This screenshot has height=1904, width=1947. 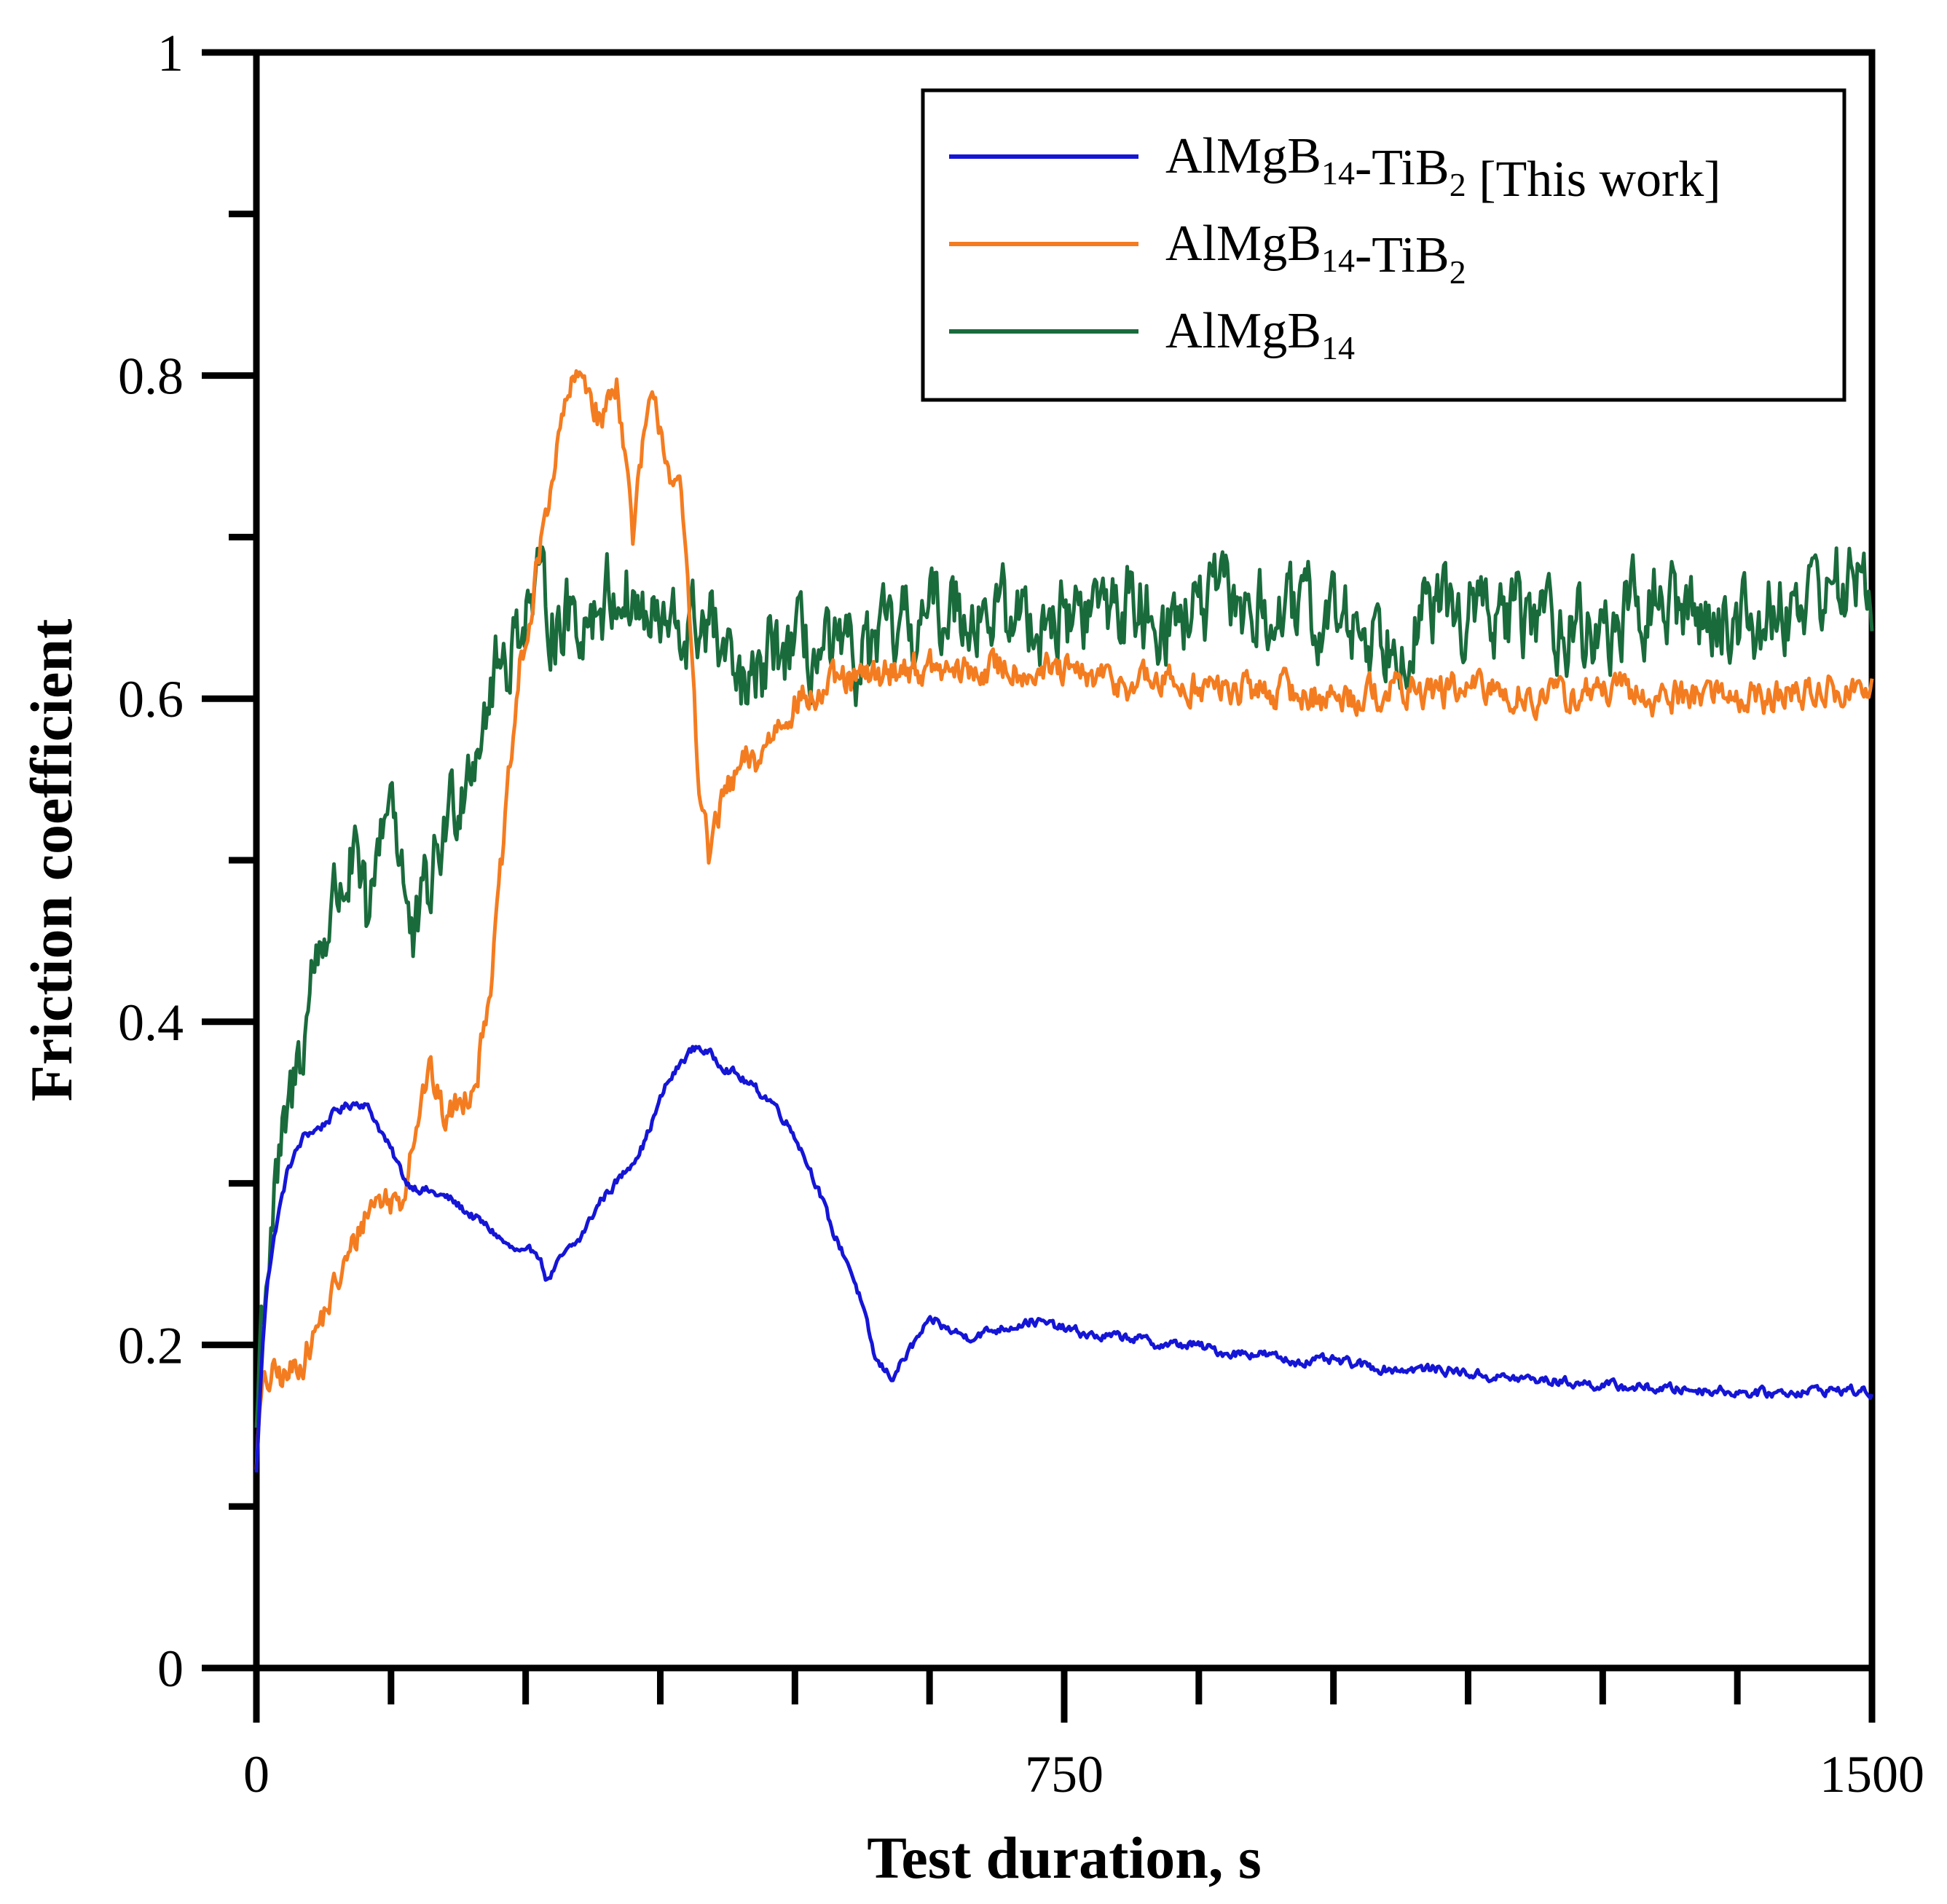 What do you see at coordinates (256, 1774) in the screenshot?
I see `x-tick-label: 0` at bounding box center [256, 1774].